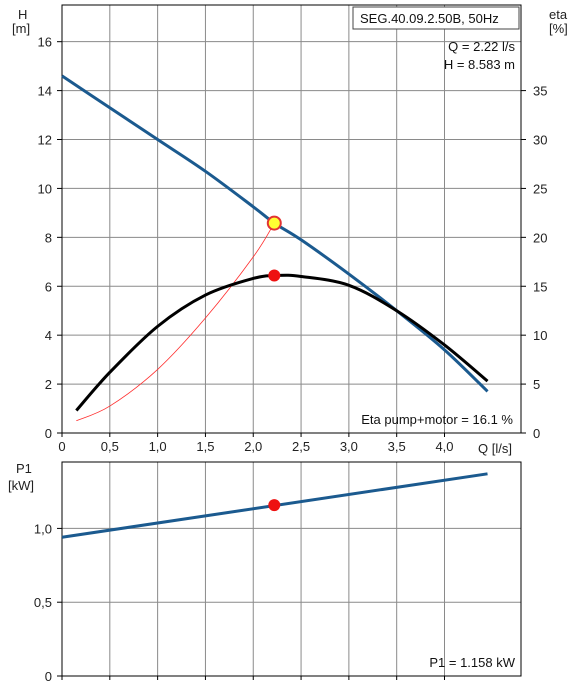 The image size is (585, 691). I want to click on y2-tick-label: 10, so click(540, 335).